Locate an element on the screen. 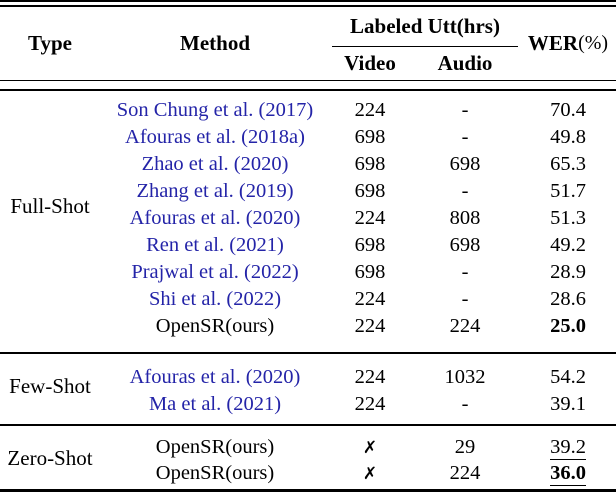  citation-link: Zhang et al. (2019) is located at coordinates (215, 191).